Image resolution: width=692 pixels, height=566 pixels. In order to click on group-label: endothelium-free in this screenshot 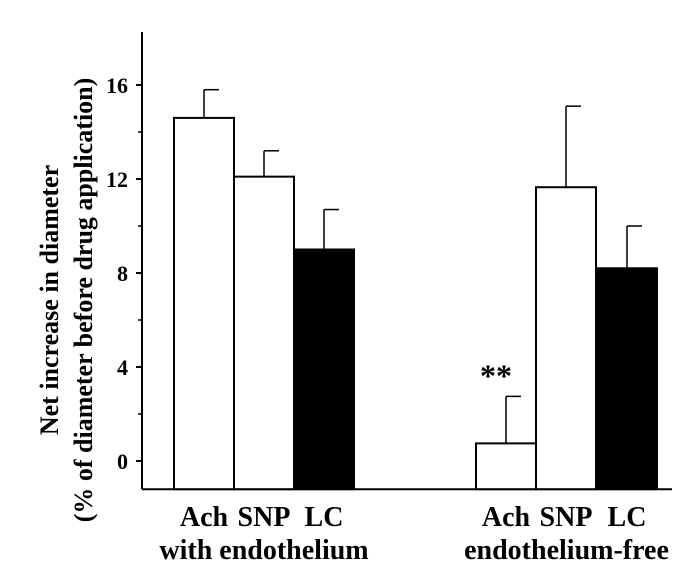, I will do `click(566, 550)`.